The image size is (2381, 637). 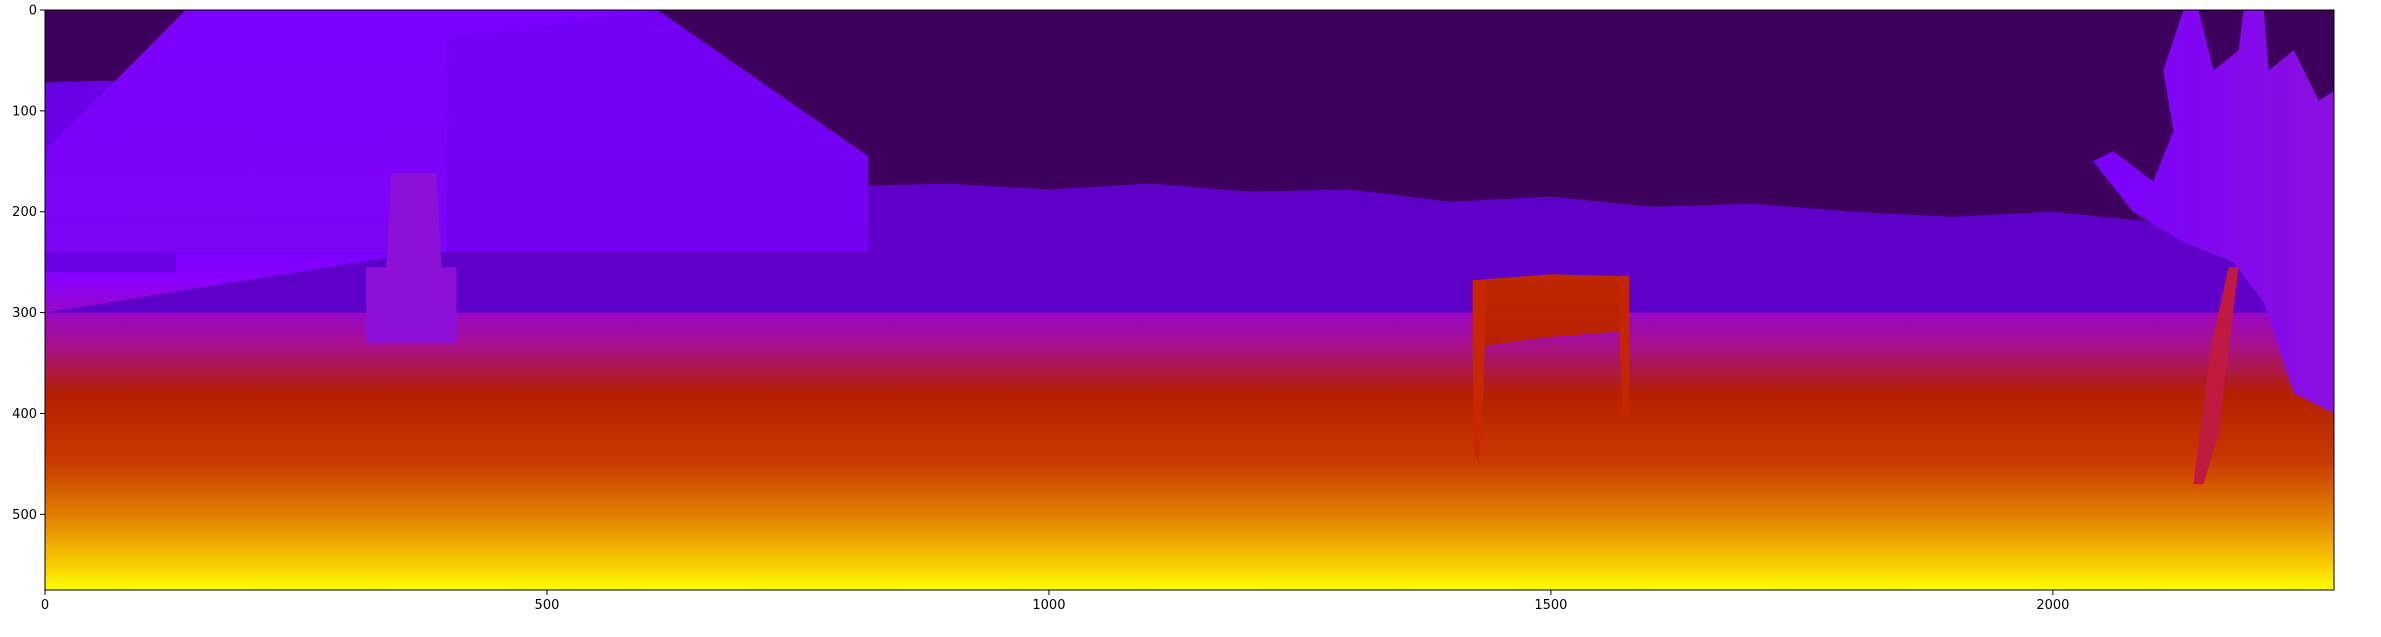 What do you see at coordinates (24, 313) in the screenshot?
I see `y-tick-label: 300` at bounding box center [24, 313].